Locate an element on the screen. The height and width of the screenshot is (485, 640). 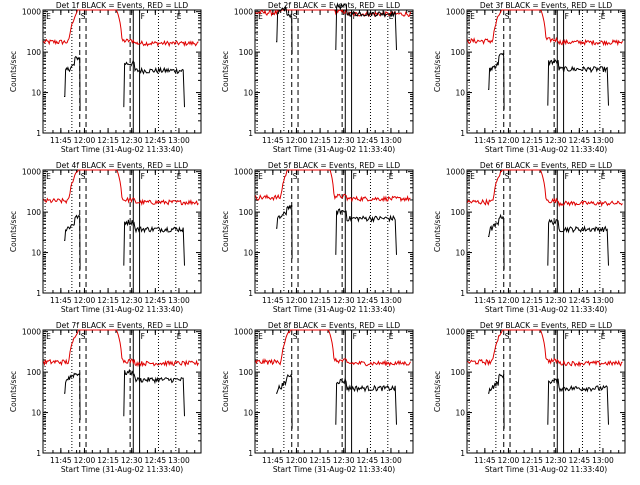
marker-label: S is located at coordinates (507, 16).